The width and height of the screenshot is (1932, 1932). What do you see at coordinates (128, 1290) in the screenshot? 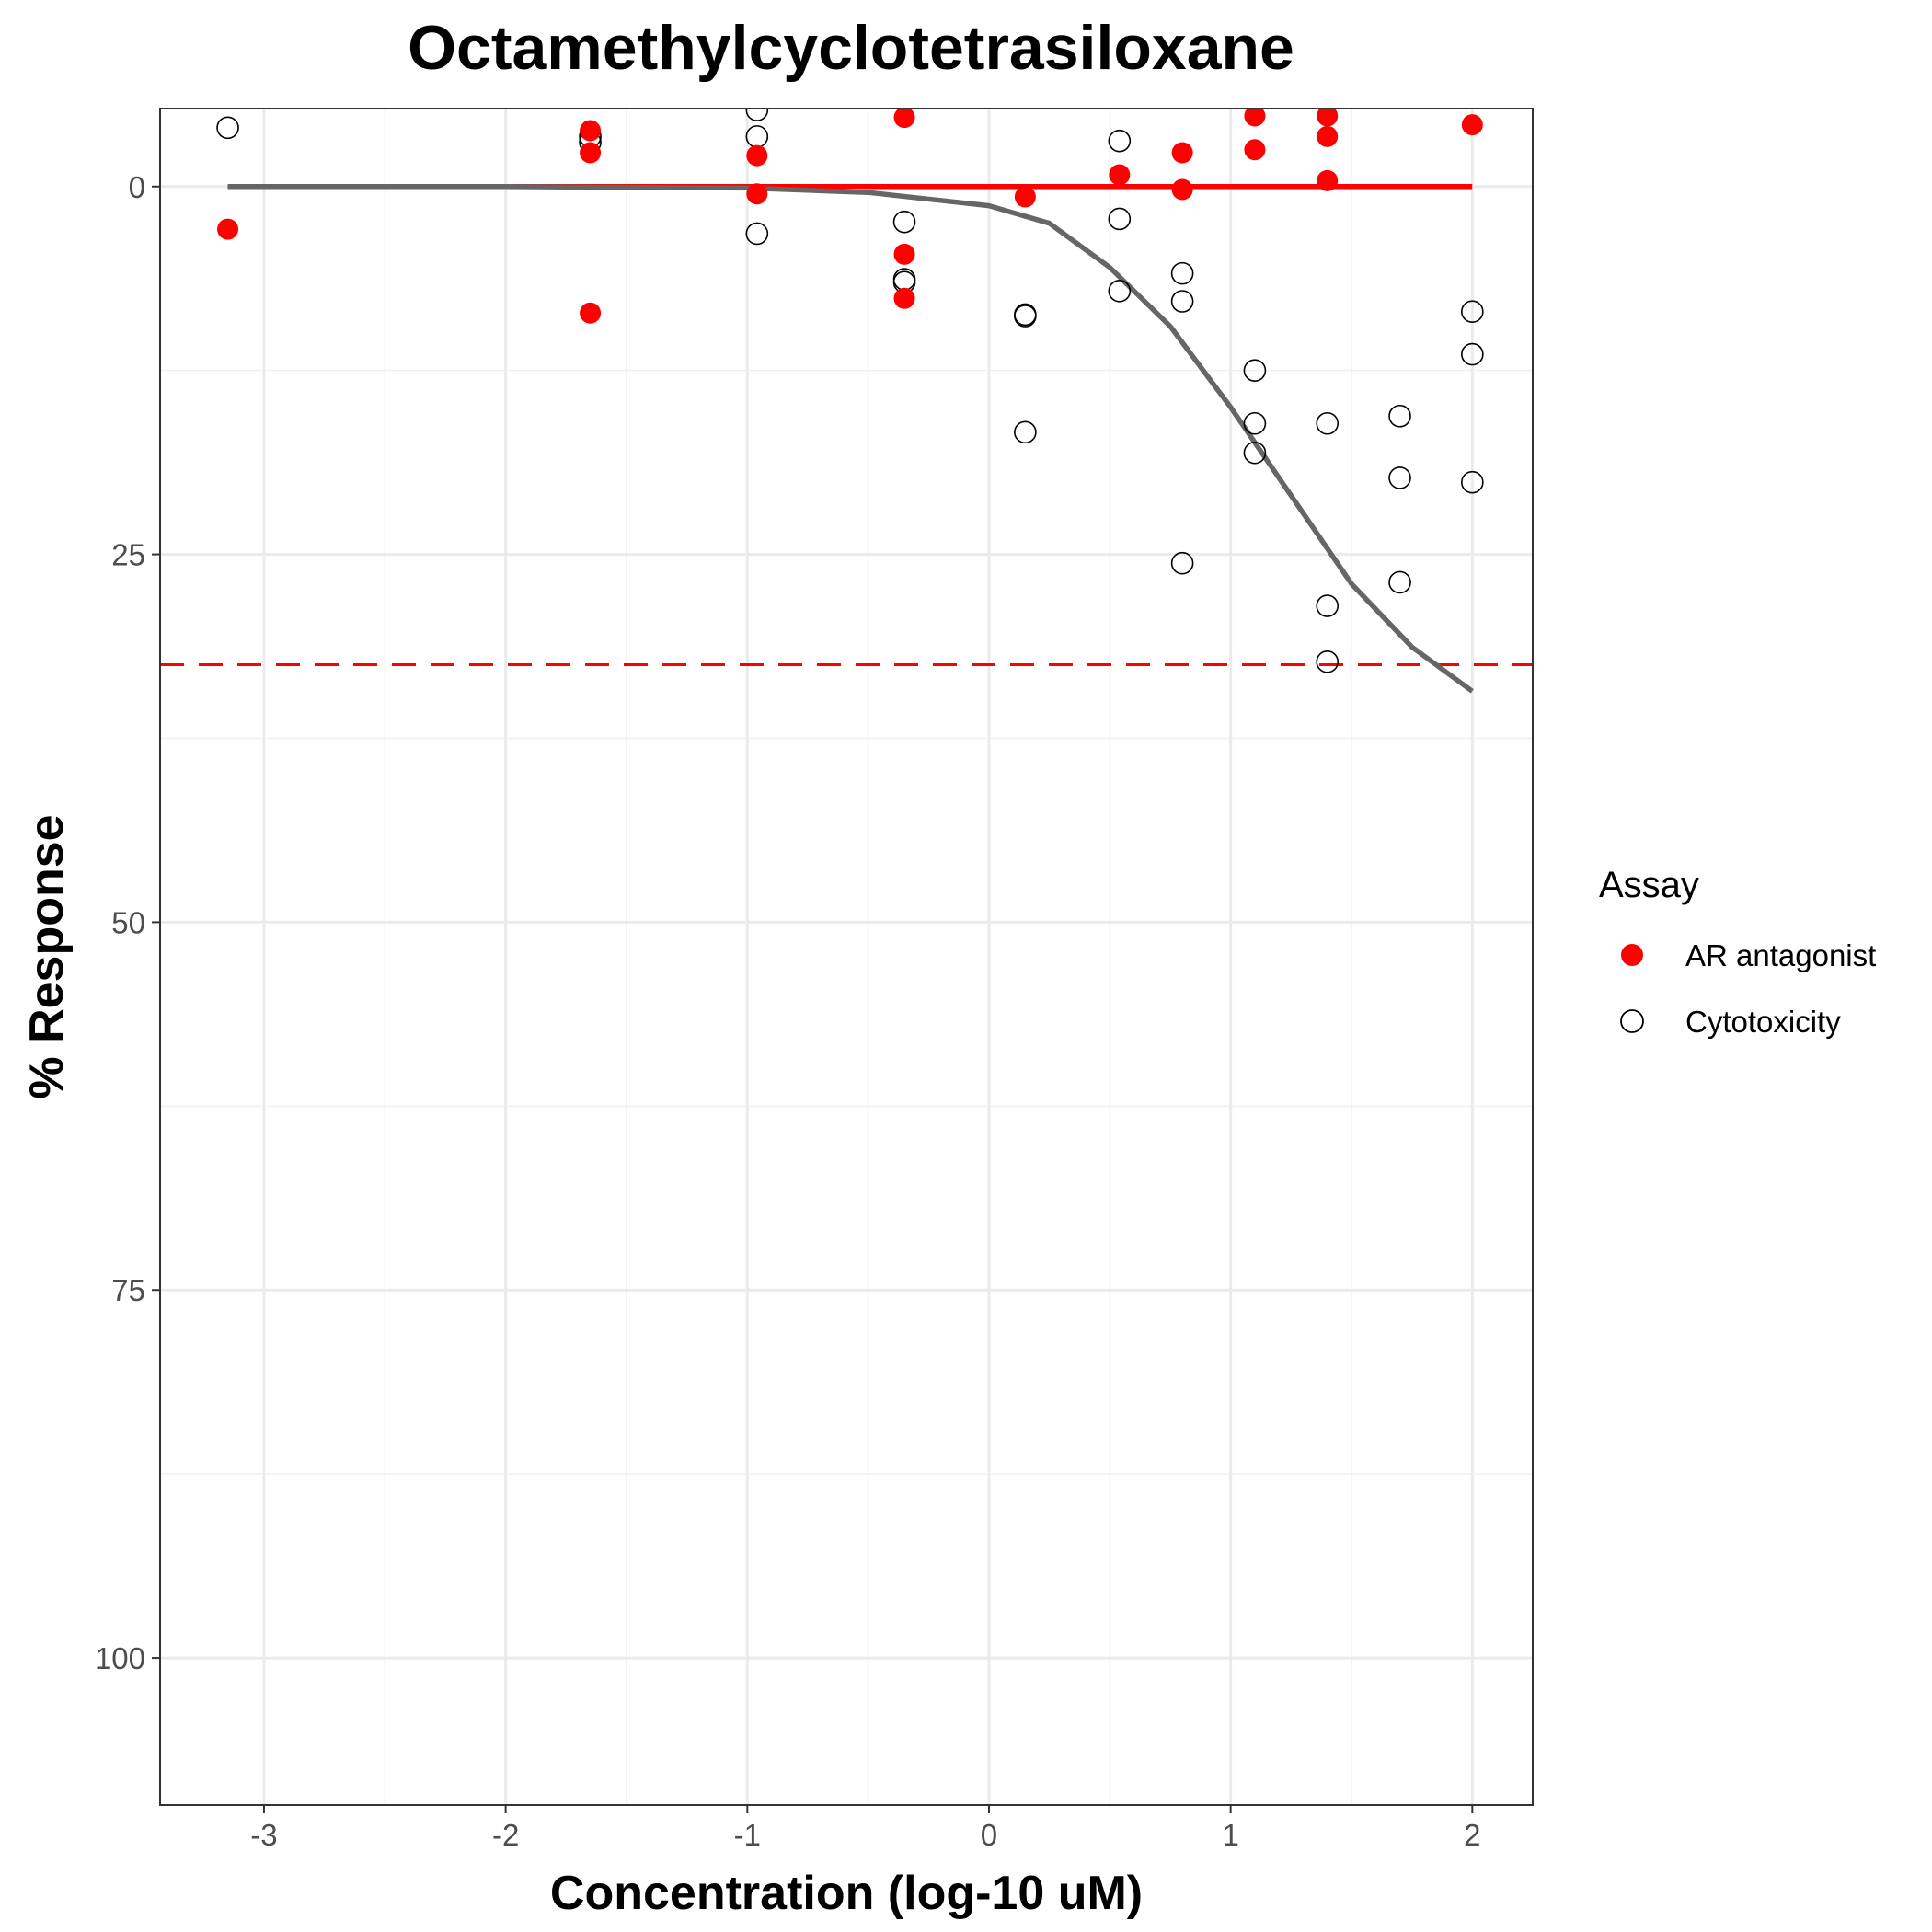
I see `y-tick-label: 75` at bounding box center [128, 1290].